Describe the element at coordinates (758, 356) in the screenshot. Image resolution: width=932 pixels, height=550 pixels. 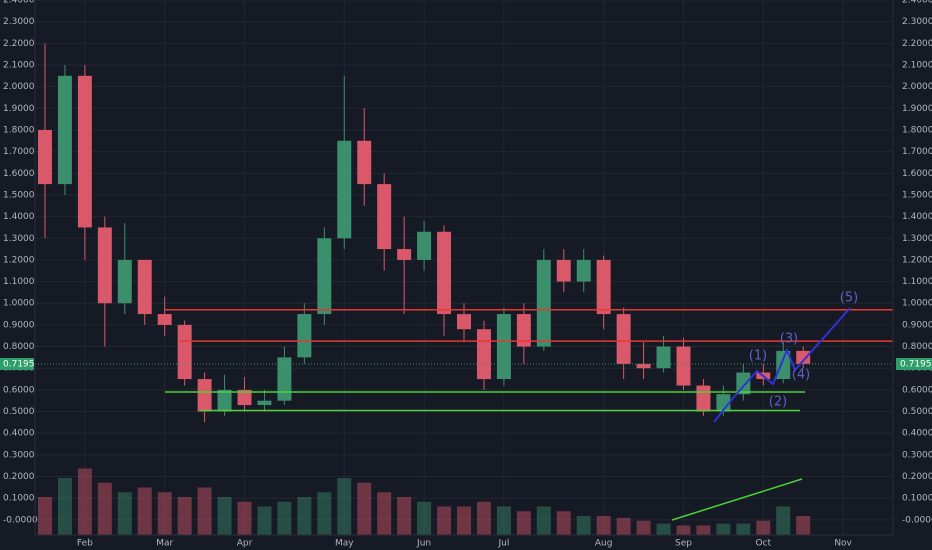
I see `wave-label: (1)` at that location.